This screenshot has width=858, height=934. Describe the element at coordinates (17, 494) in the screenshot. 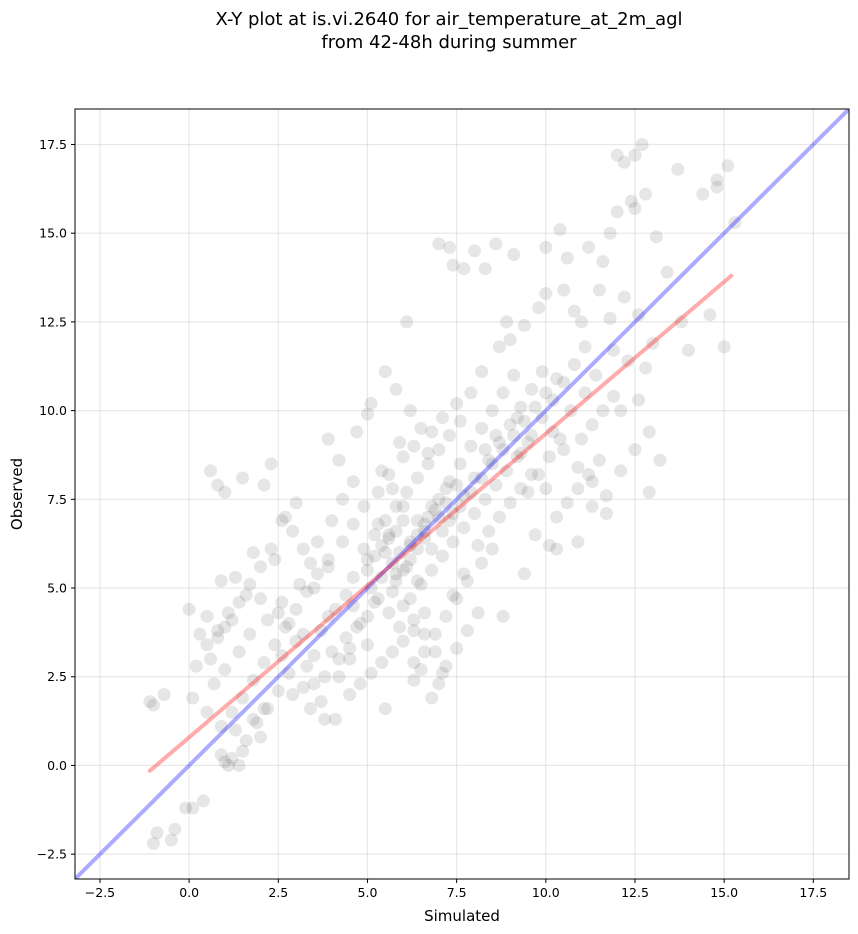

I see `y-axis-label: Observed` at that location.